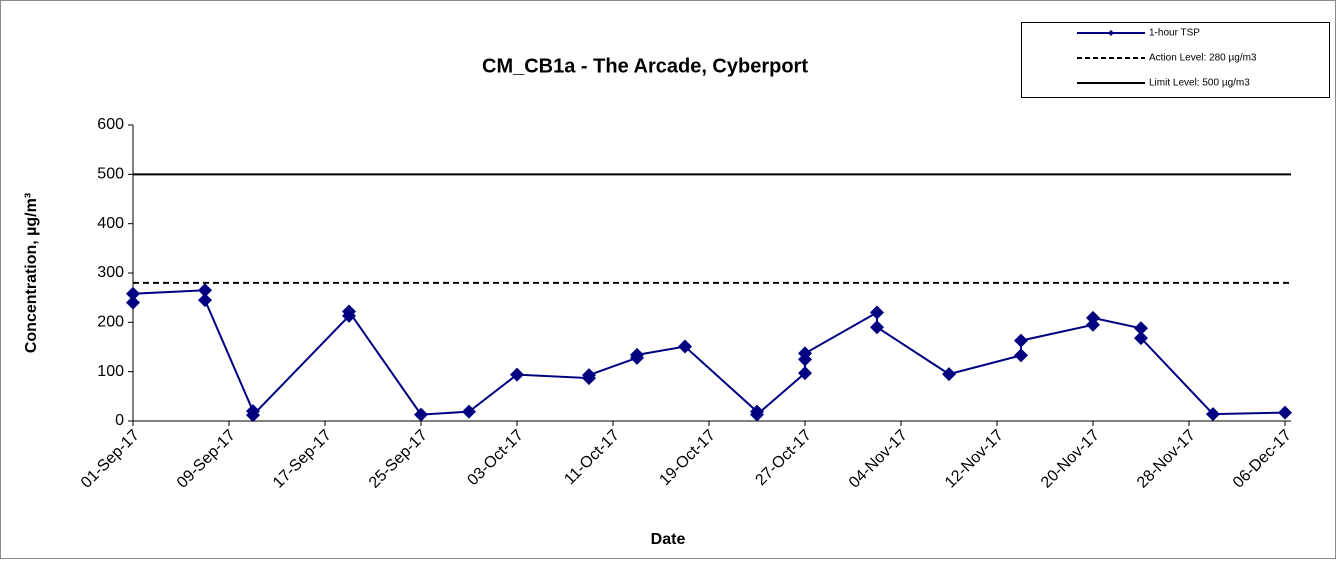  What do you see at coordinates (110, 371) in the screenshot?
I see `y-tick-label: 100` at bounding box center [110, 371].